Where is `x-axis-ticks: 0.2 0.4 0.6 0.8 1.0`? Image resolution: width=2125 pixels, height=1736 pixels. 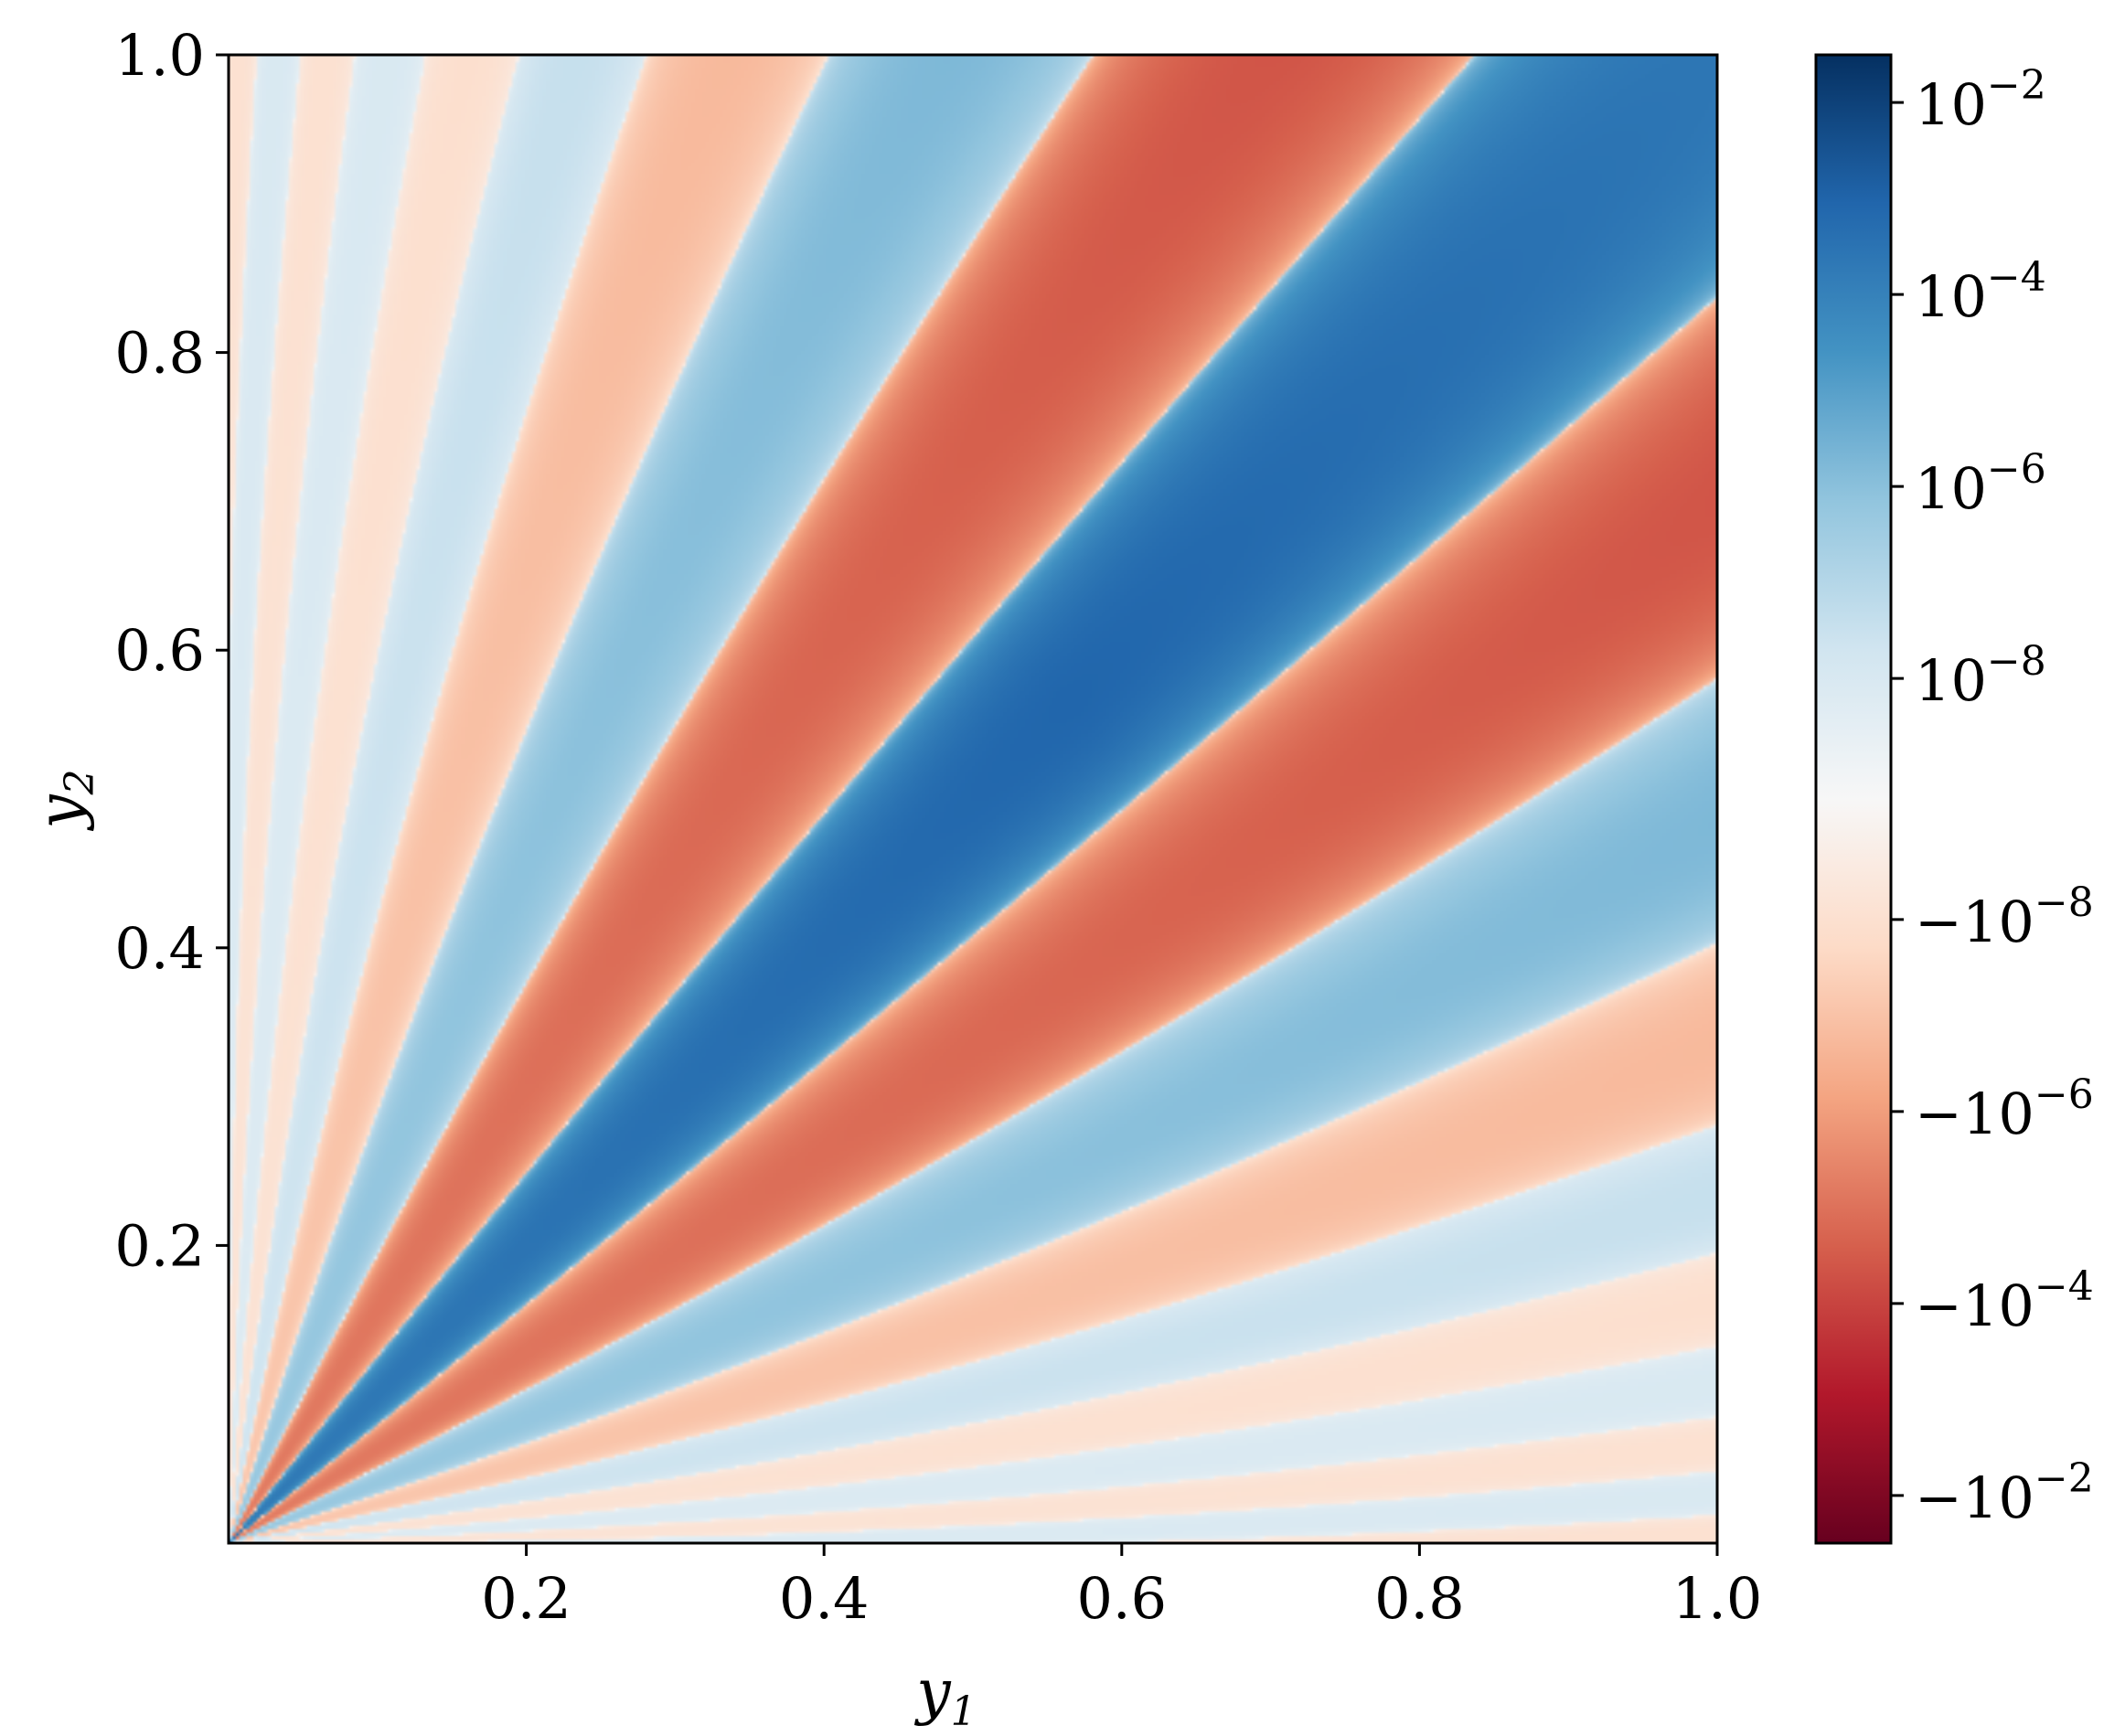 x-axis-ticks: 0.2 0.4 0.6 0.8 1.0 is located at coordinates (1121, 1587).